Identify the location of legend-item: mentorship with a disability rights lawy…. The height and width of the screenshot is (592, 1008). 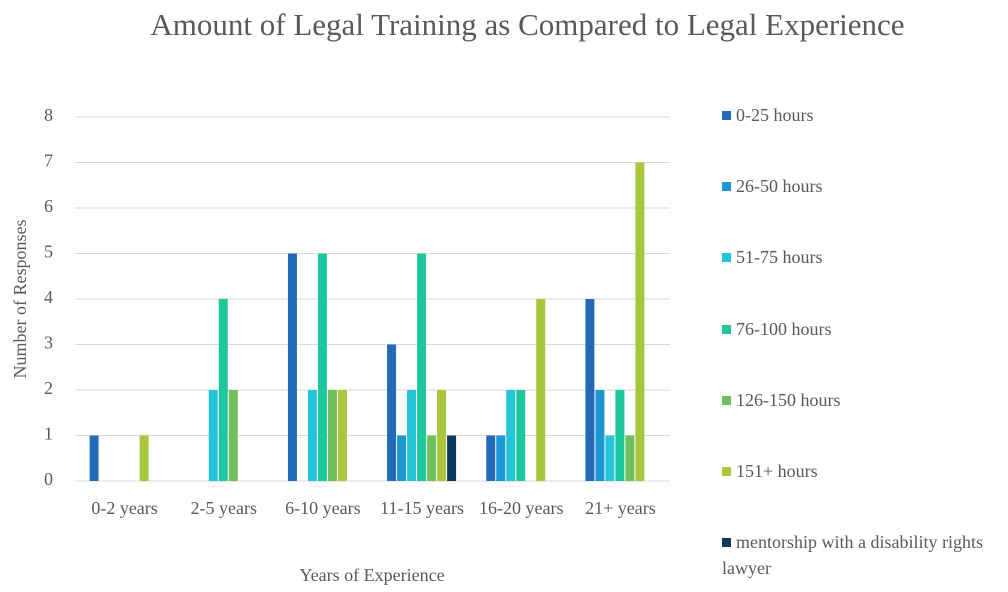
(865, 555).